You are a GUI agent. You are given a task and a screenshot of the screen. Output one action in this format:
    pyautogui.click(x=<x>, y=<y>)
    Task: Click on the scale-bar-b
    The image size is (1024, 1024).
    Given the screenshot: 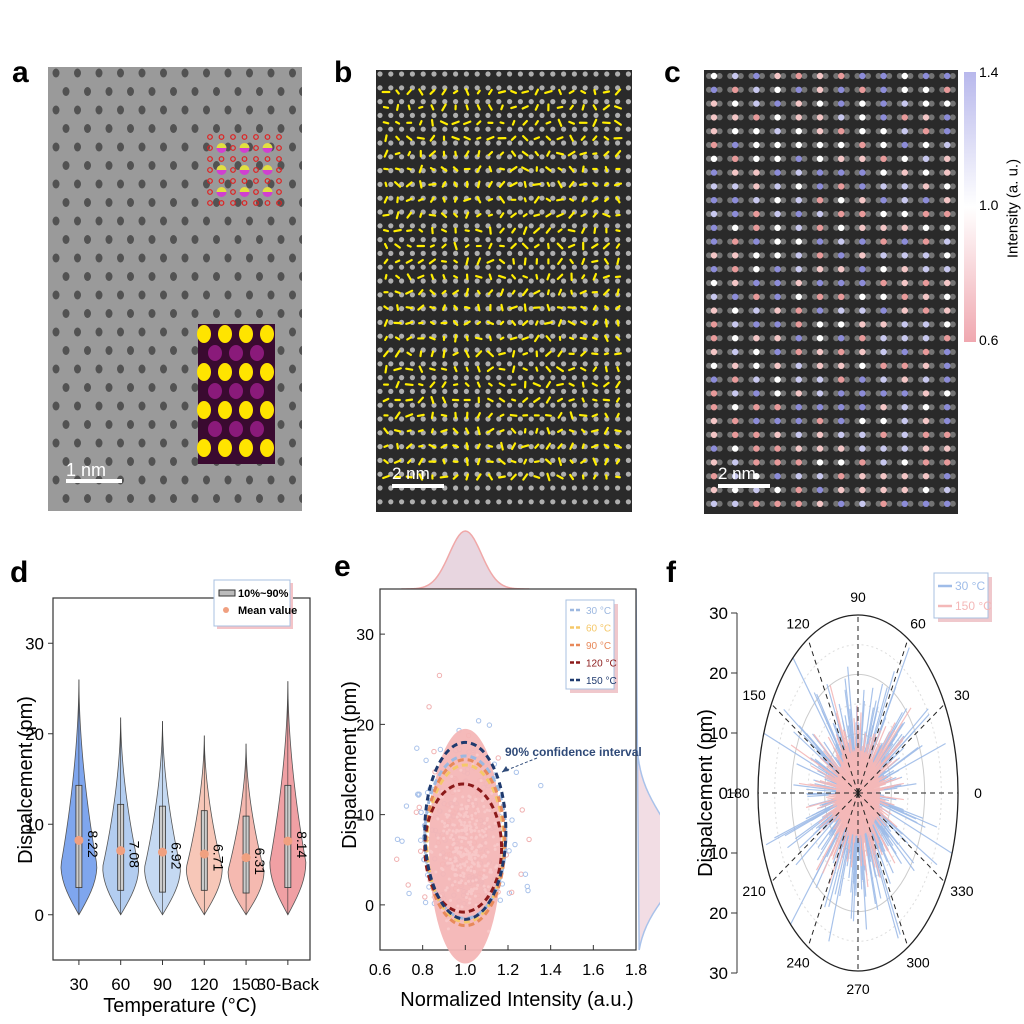 What is the action you would take?
    pyautogui.click(x=418, y=486)
    